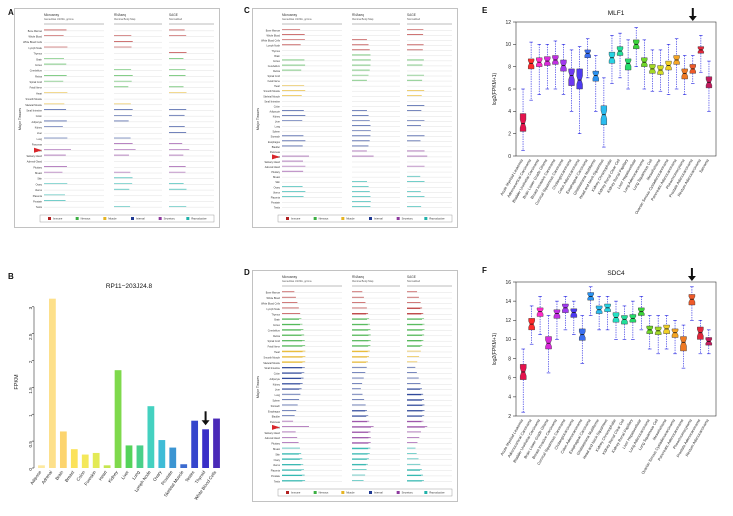  I want to click on y-axis-label: log2(FPKM+1), so click(495, 88).